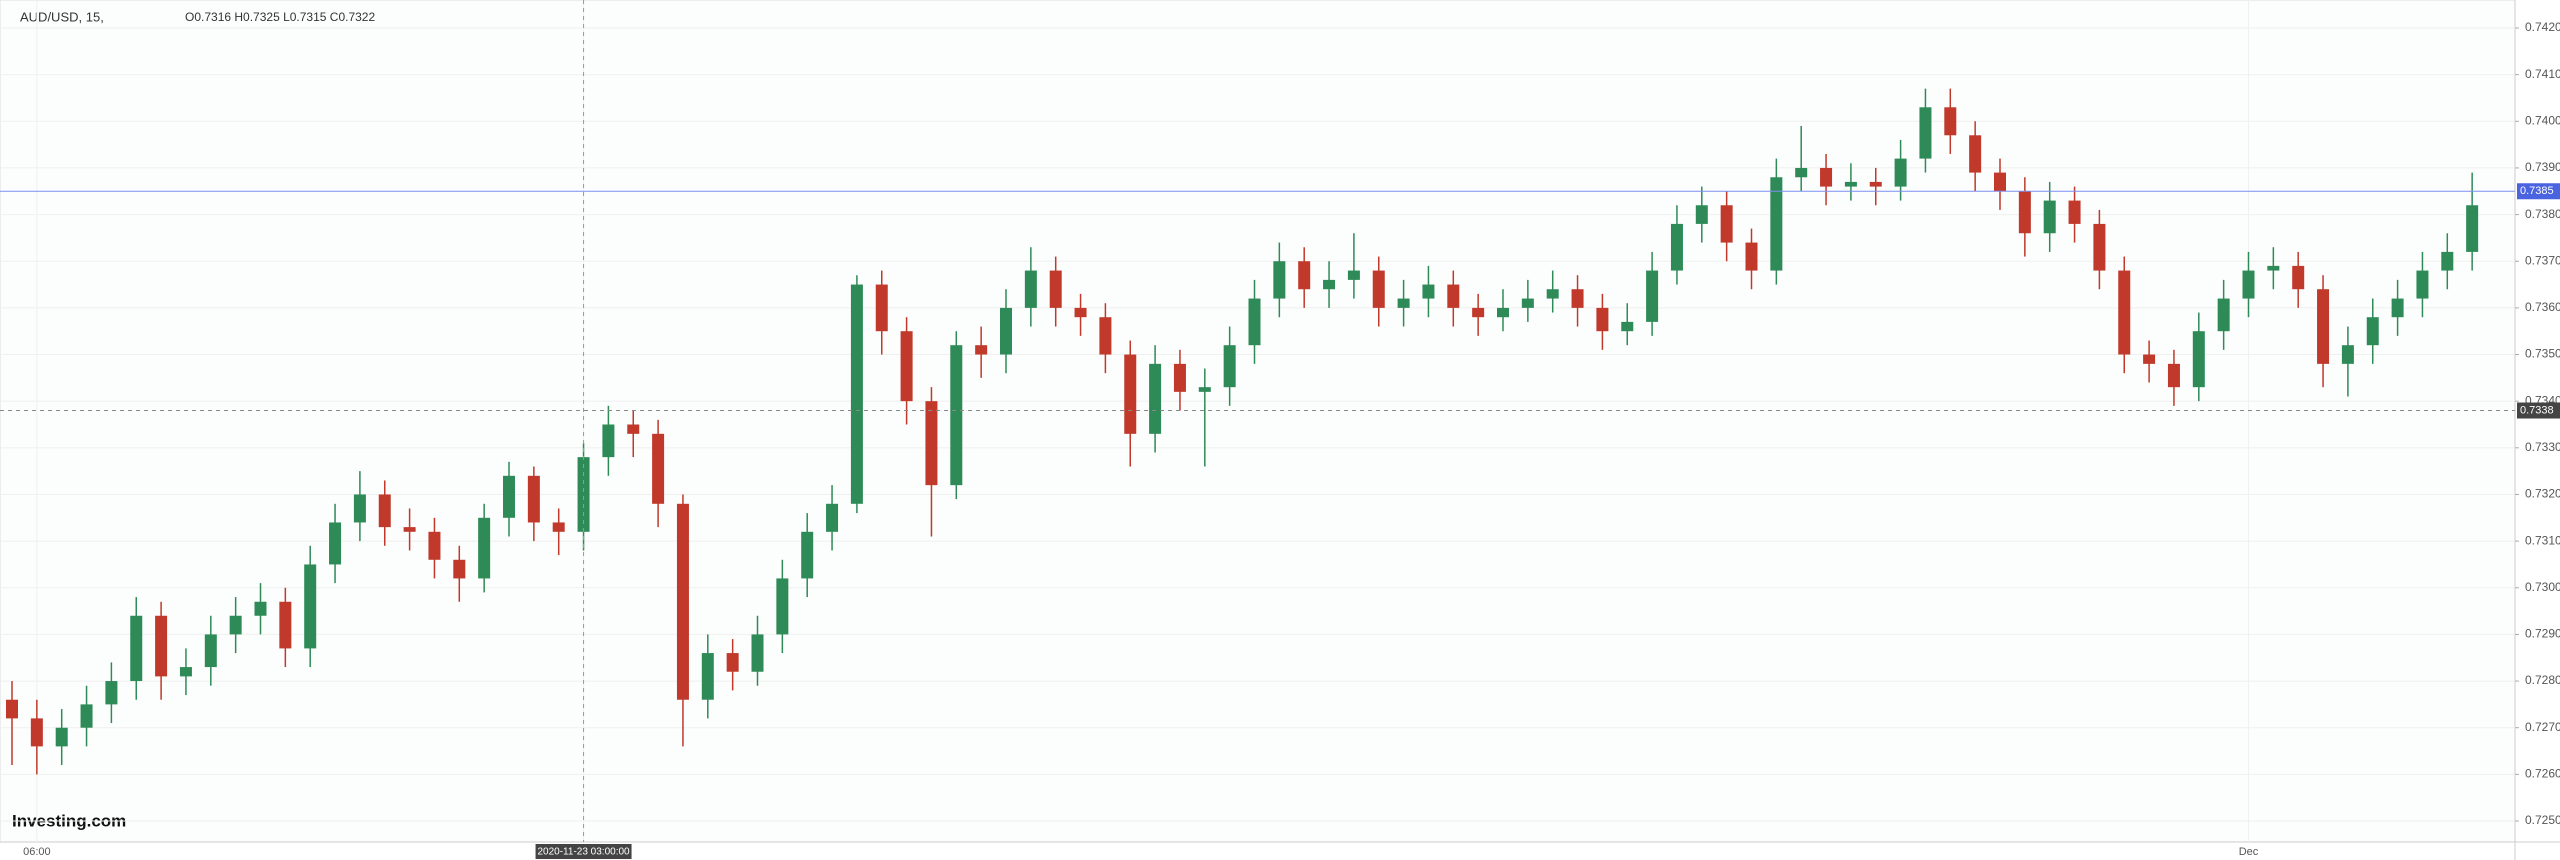 This screenshot has width=2560, height=860. I want to click on y-tick-label: 0.7420, so click(2542, 27).